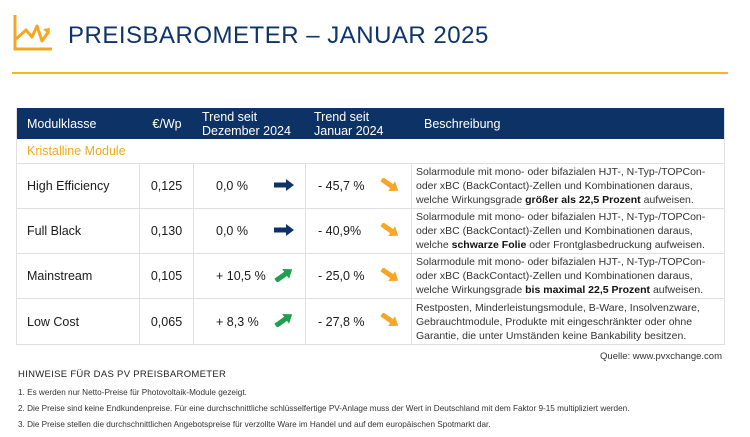 The image size is (750, 437). What do you see at coordinates (278, 35) in the screenshot?
I see `page-title: PREISBAROMETER – JANUAR 2025` at bounding box center [278, 35].